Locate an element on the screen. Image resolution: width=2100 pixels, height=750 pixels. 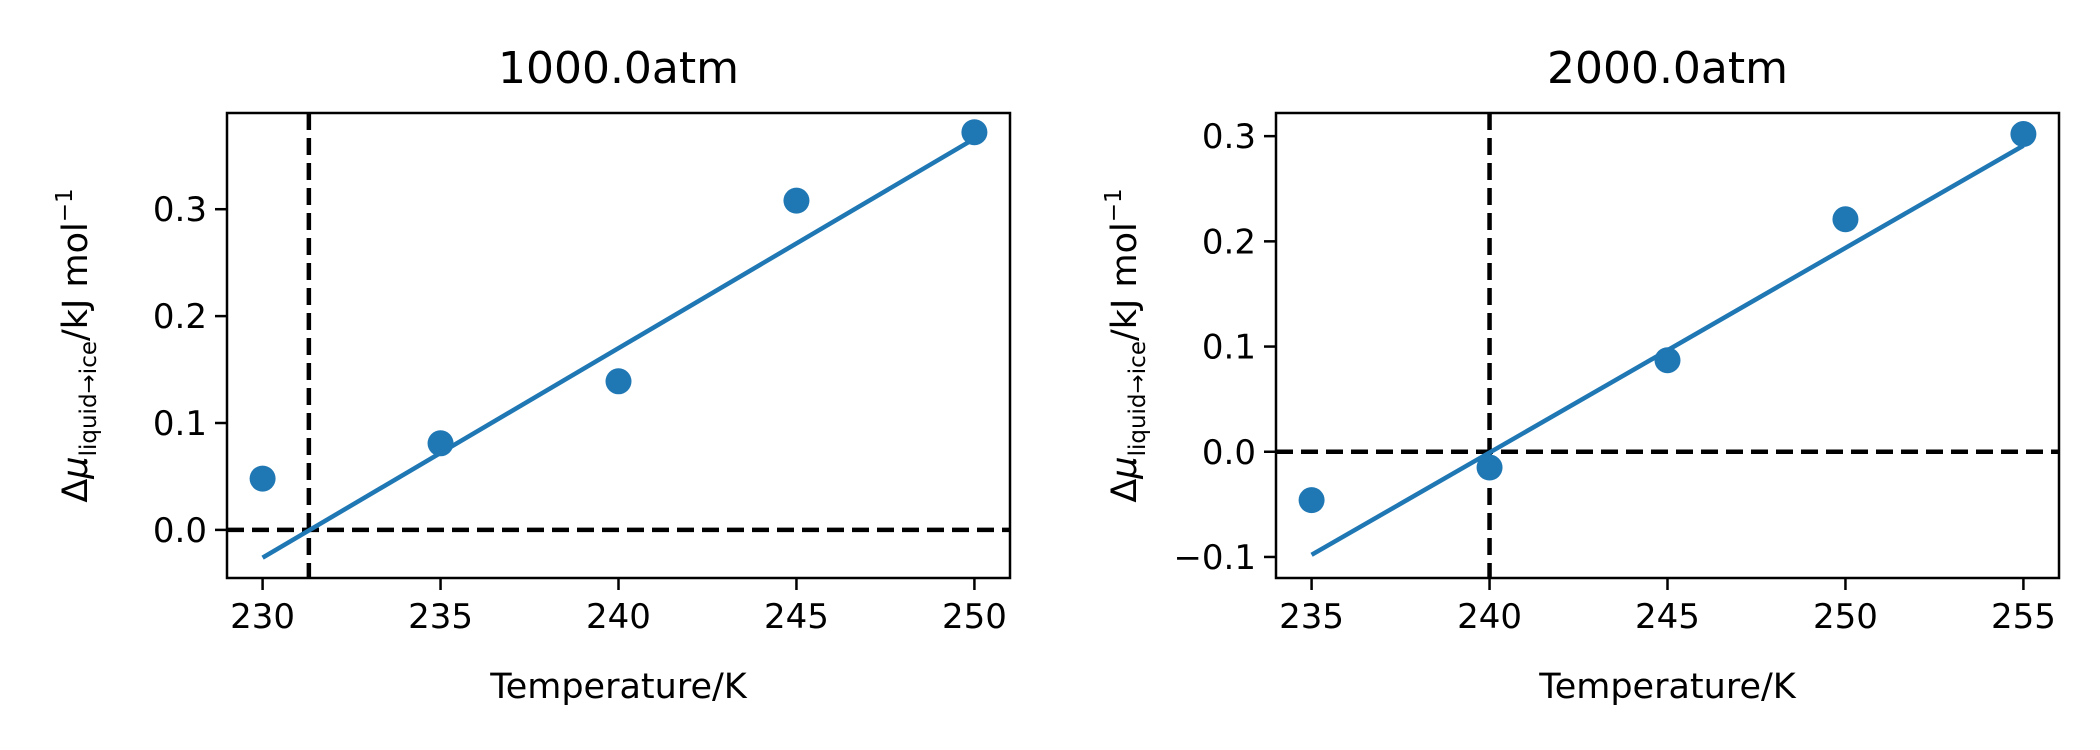
x-tick-label: 255 is located at coordinates (2023, 617).